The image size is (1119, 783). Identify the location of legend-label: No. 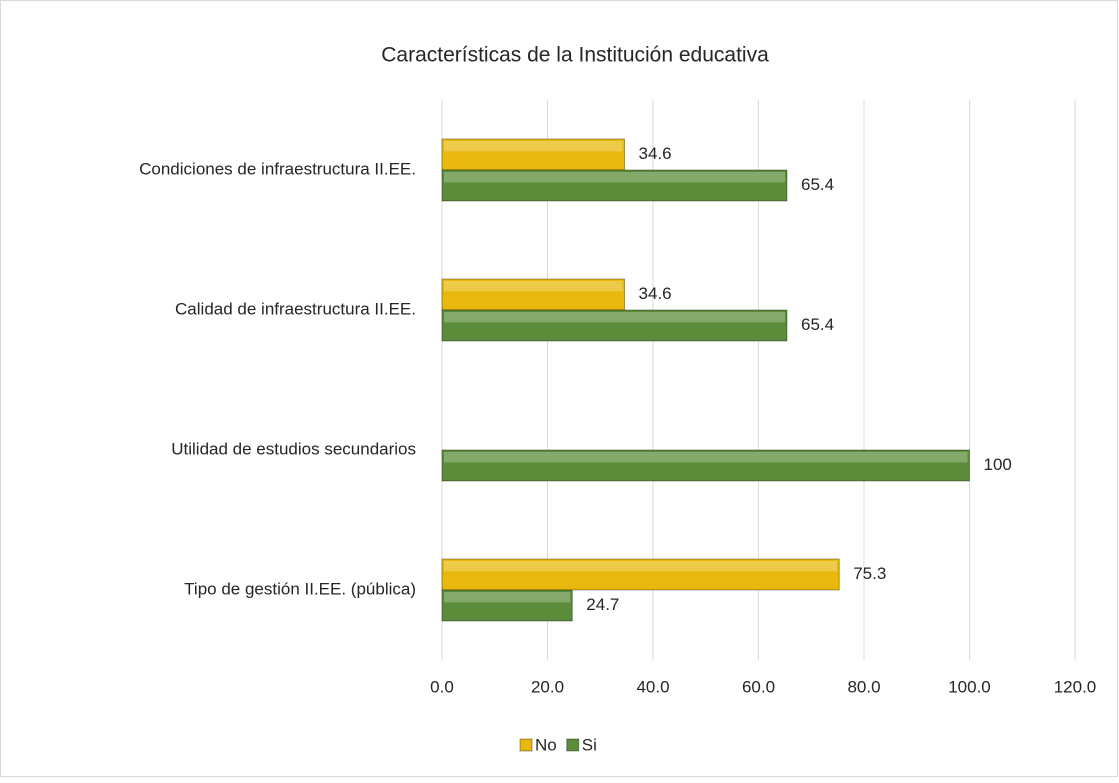
(546, 744).